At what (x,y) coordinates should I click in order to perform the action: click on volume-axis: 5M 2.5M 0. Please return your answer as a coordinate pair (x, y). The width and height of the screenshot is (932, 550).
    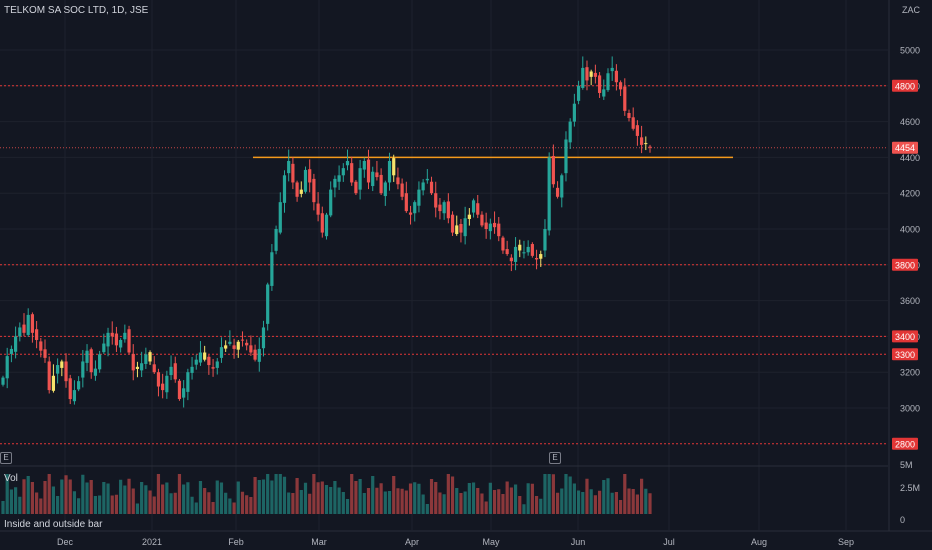
    Looking at the image, I should click on (910, 492).